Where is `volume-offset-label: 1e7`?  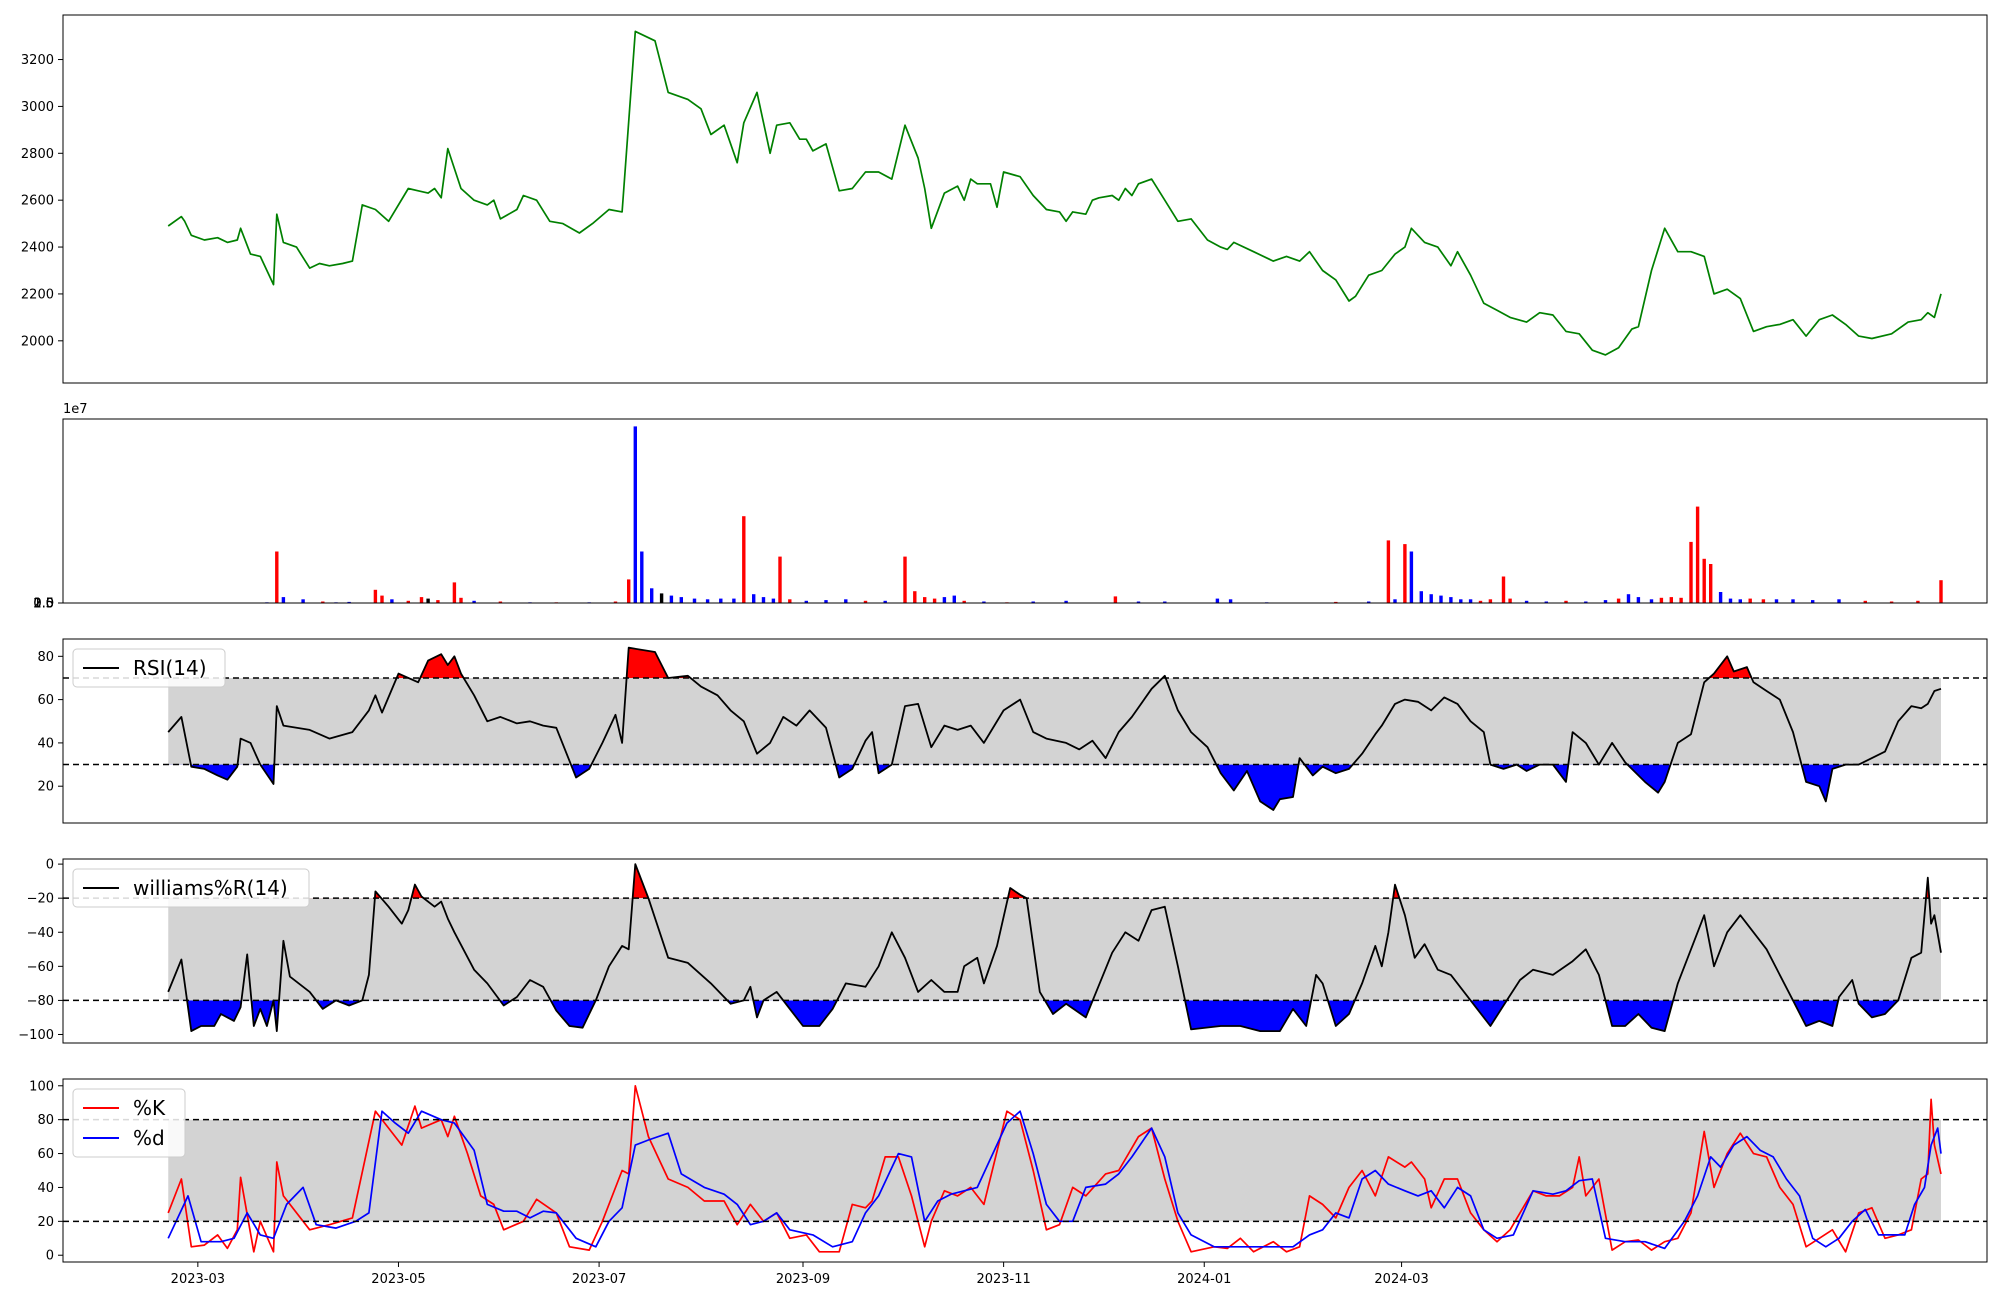
volume-offset-label: 1e7 is located at coordinates (75, 409).